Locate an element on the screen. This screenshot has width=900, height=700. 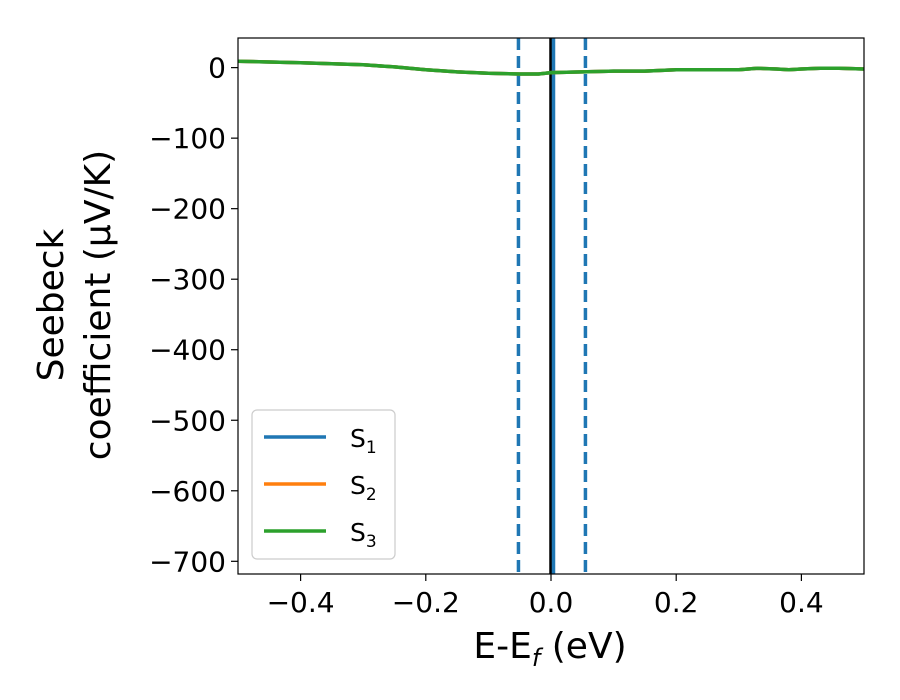
y-tick-label: −200 is located at coordinates (187, 209).